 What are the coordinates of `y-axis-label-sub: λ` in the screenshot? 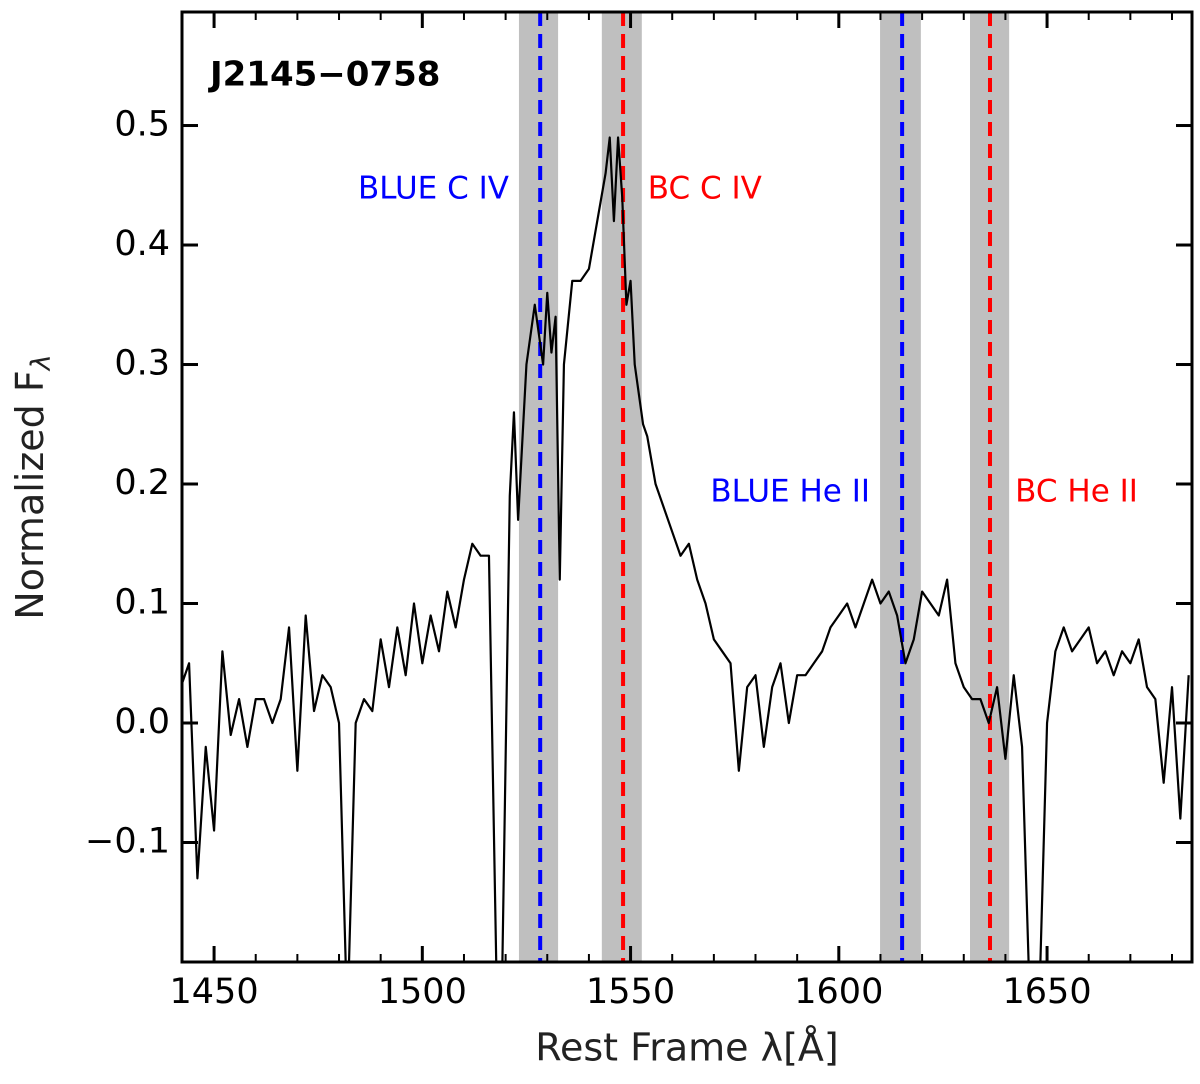 It's located at (41, 363).